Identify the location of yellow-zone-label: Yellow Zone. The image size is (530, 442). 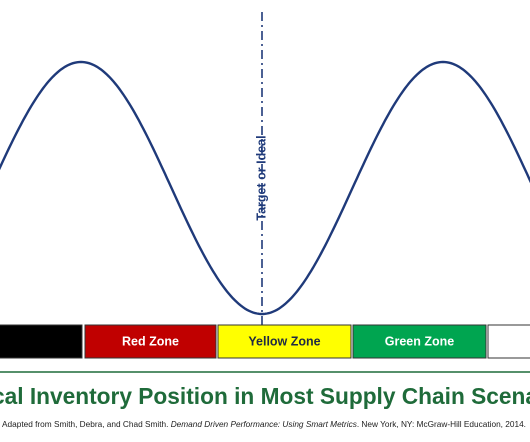
(284, 341).